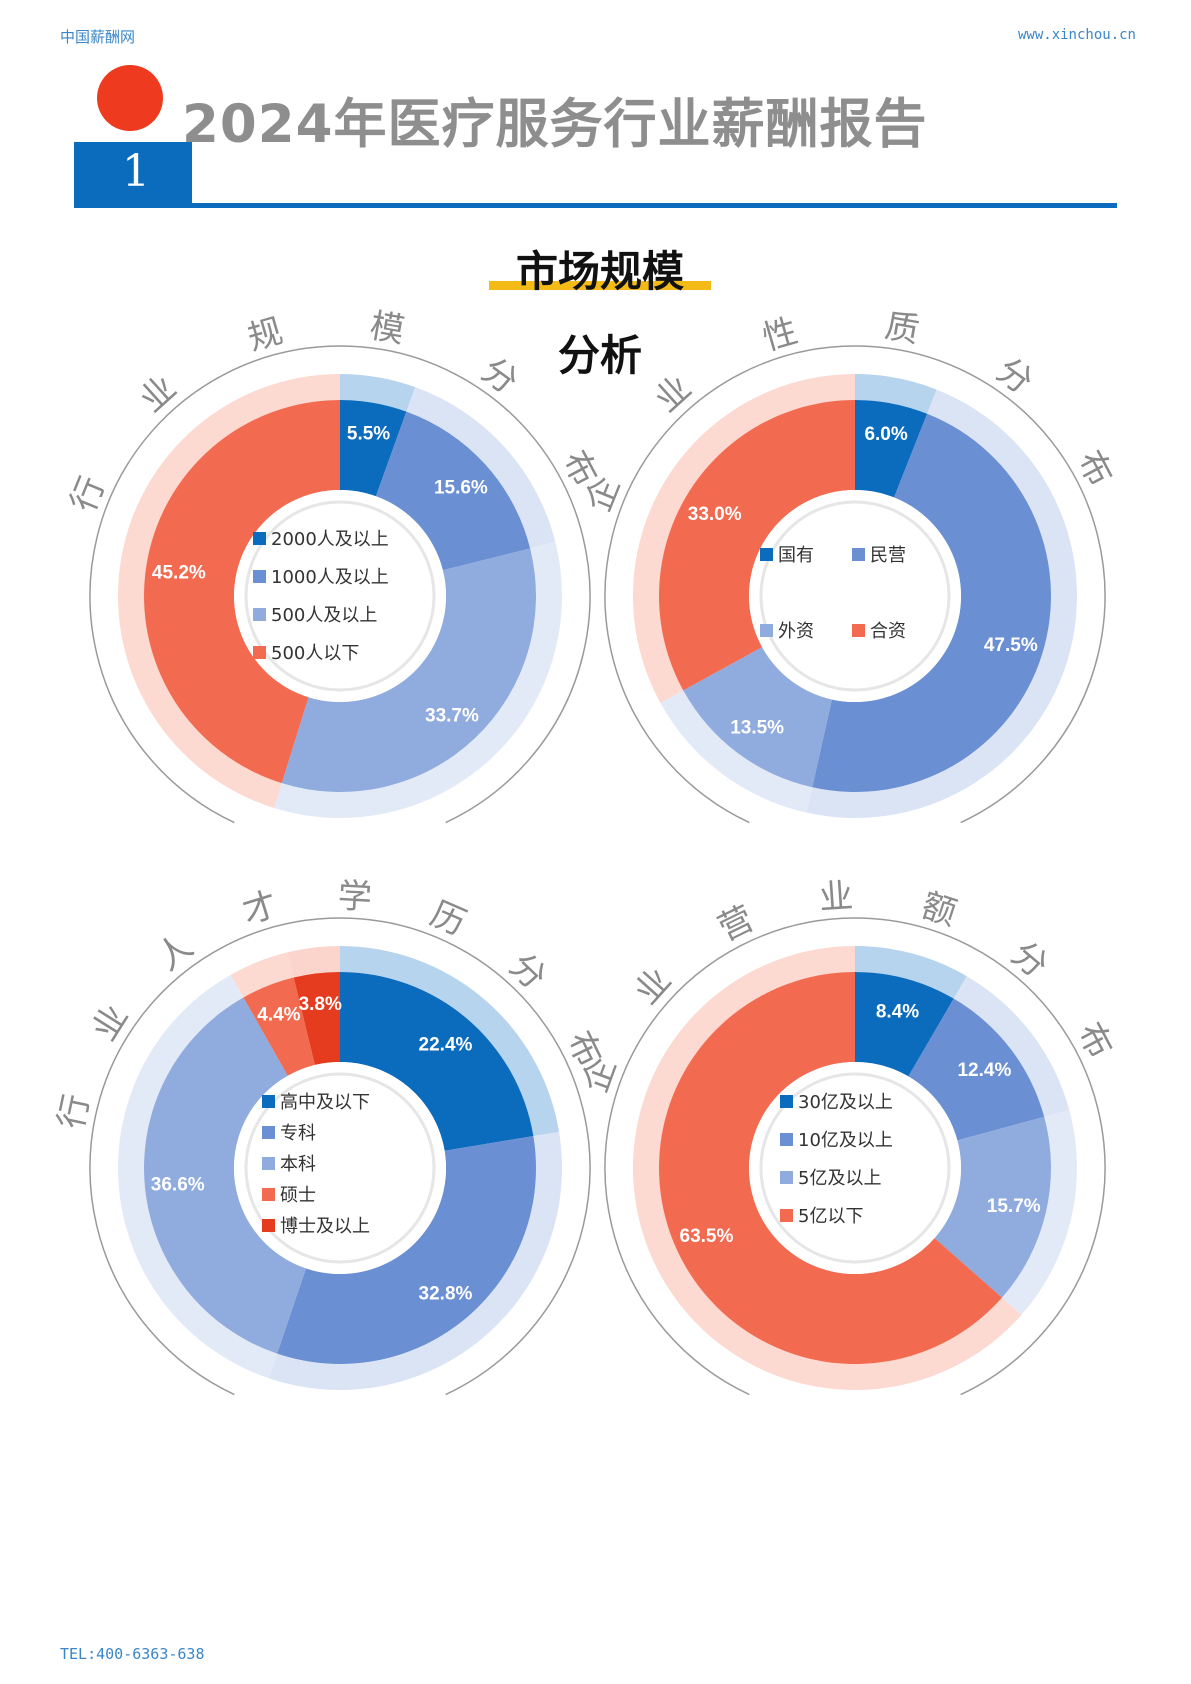  I want to click on slice-label: 6.0%, so click(885, 434).